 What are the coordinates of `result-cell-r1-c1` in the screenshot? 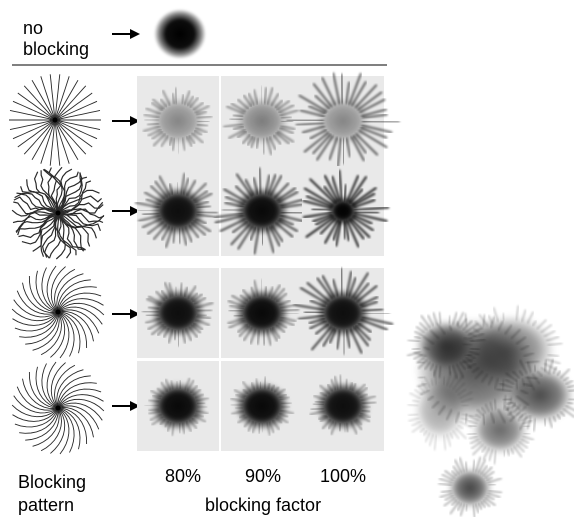 It's located at (178, 121).